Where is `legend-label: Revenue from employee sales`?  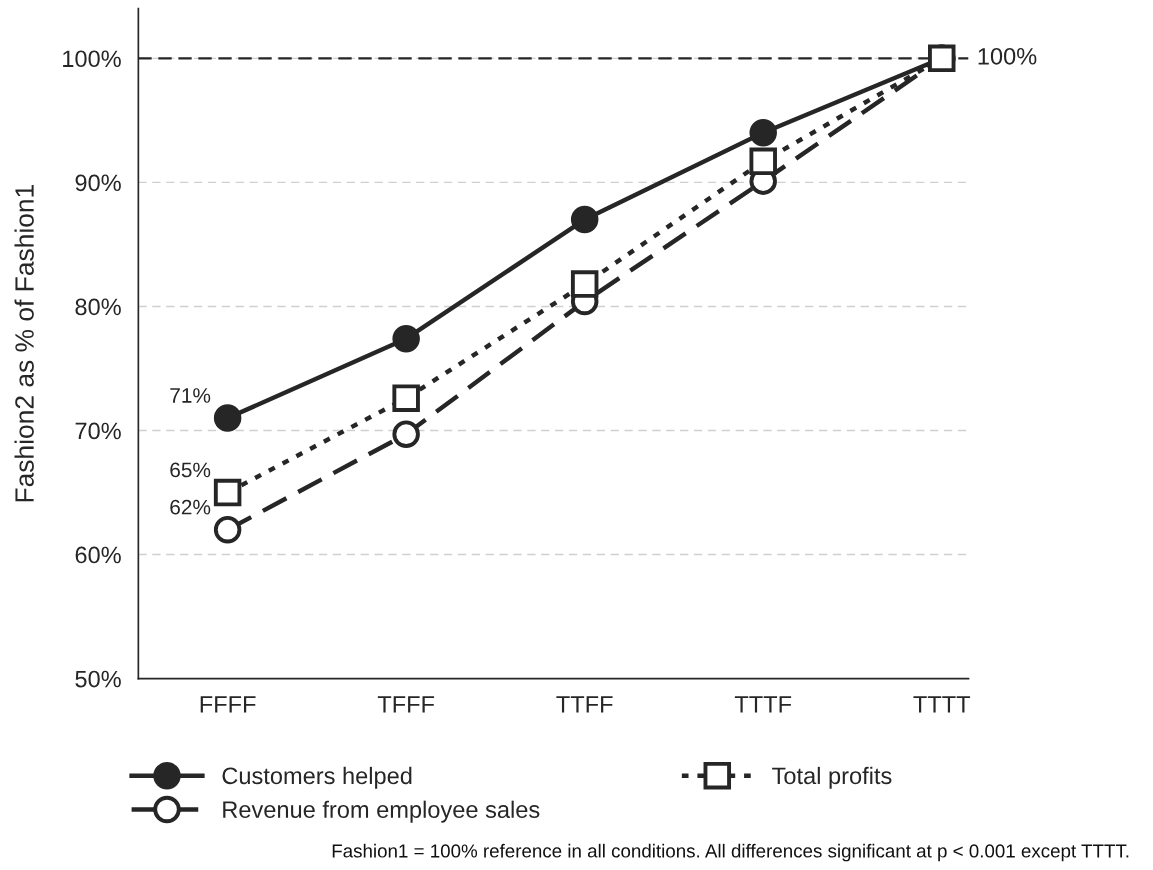
legend-label: Revenue from employee sales is located at coordinates (381, 811).